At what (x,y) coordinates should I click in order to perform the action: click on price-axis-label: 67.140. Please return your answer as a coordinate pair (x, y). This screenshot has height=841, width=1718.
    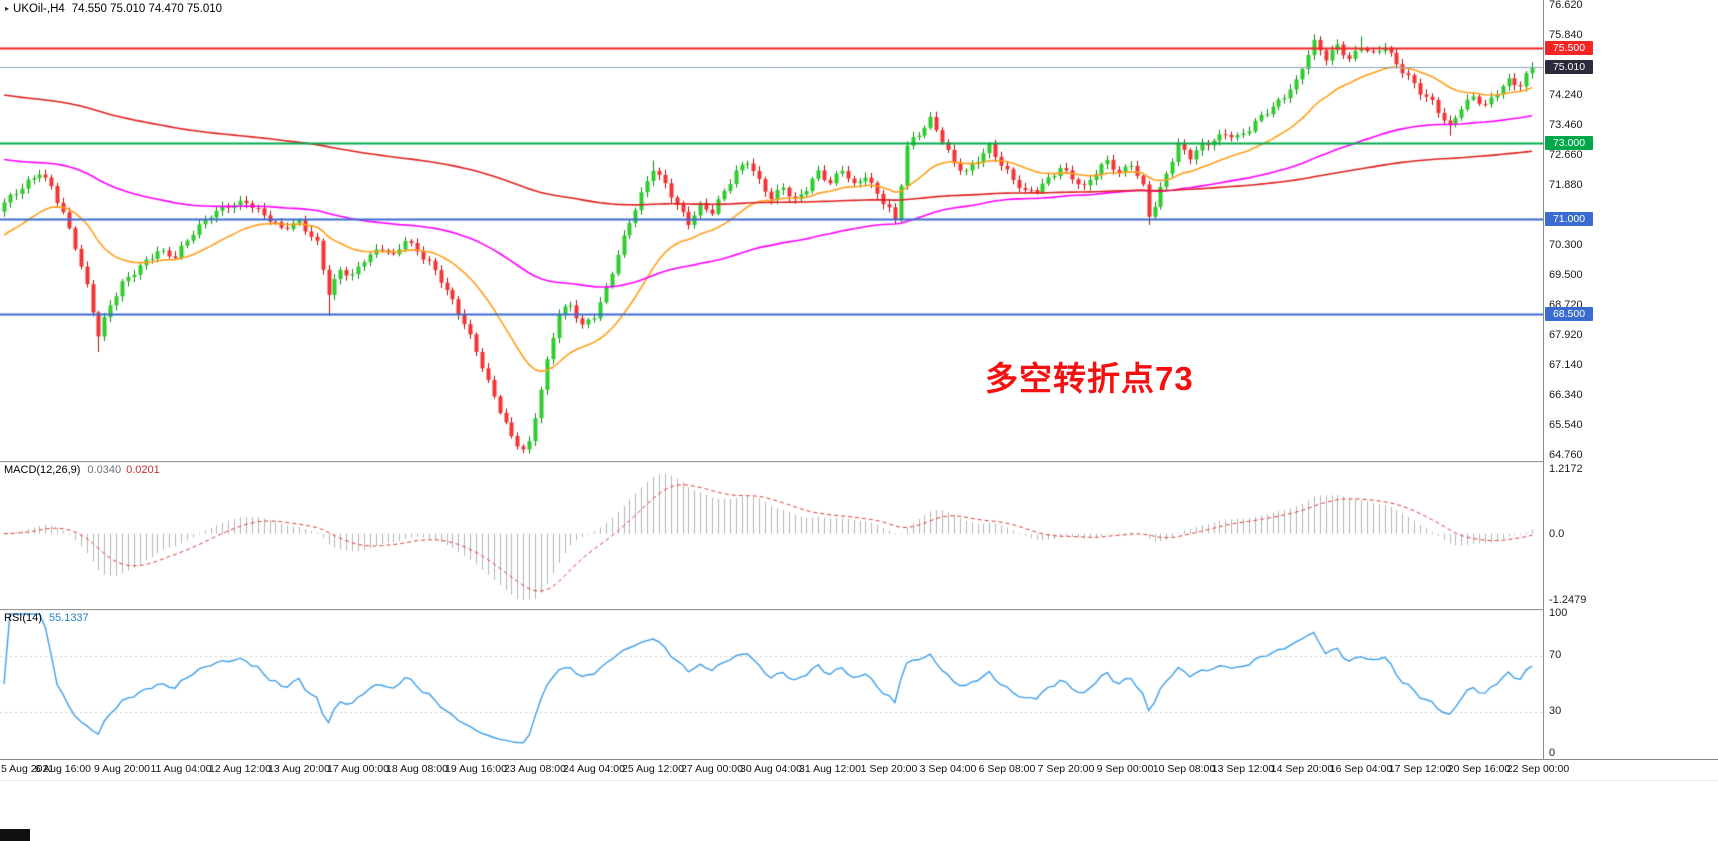
    Looking at the image, I should click on (1566, 364).